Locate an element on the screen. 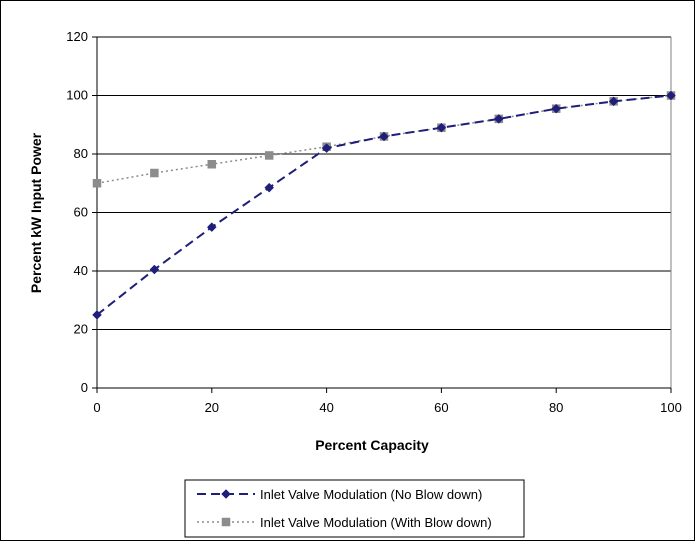  x-tick-label-60: 60 is located at coordinates (441, 407).